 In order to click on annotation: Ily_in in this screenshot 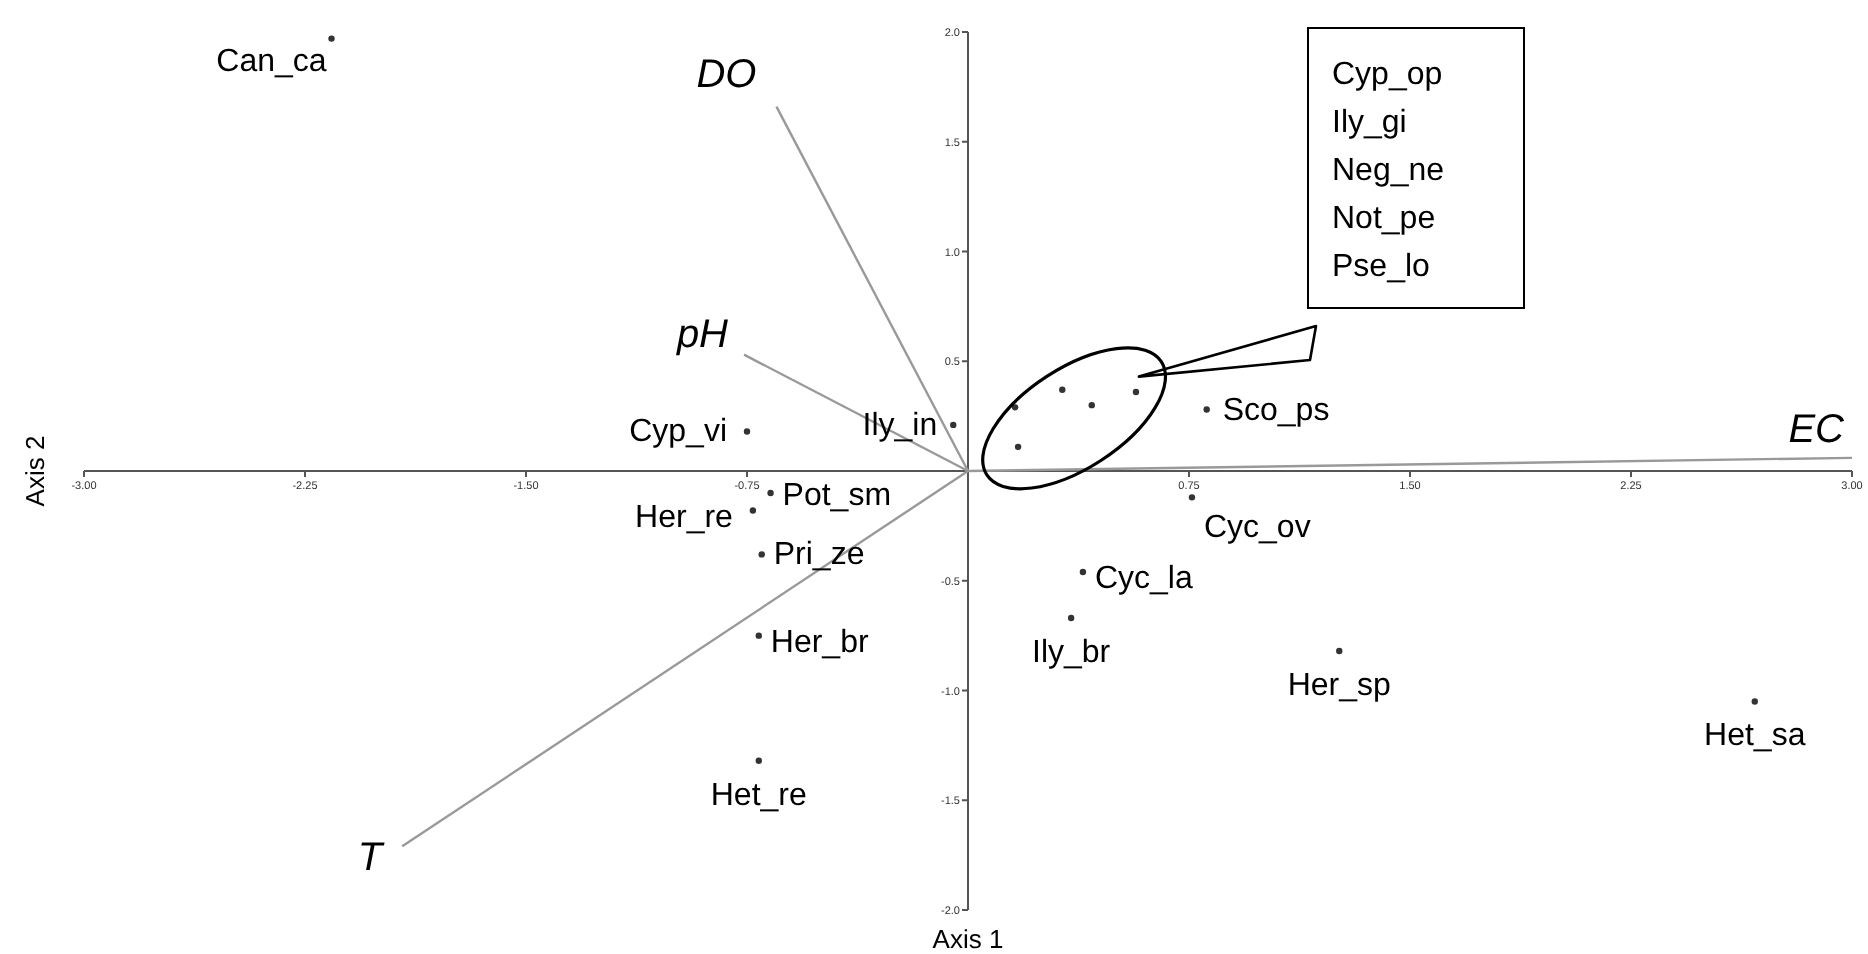, I will do `click(900, 425)`.